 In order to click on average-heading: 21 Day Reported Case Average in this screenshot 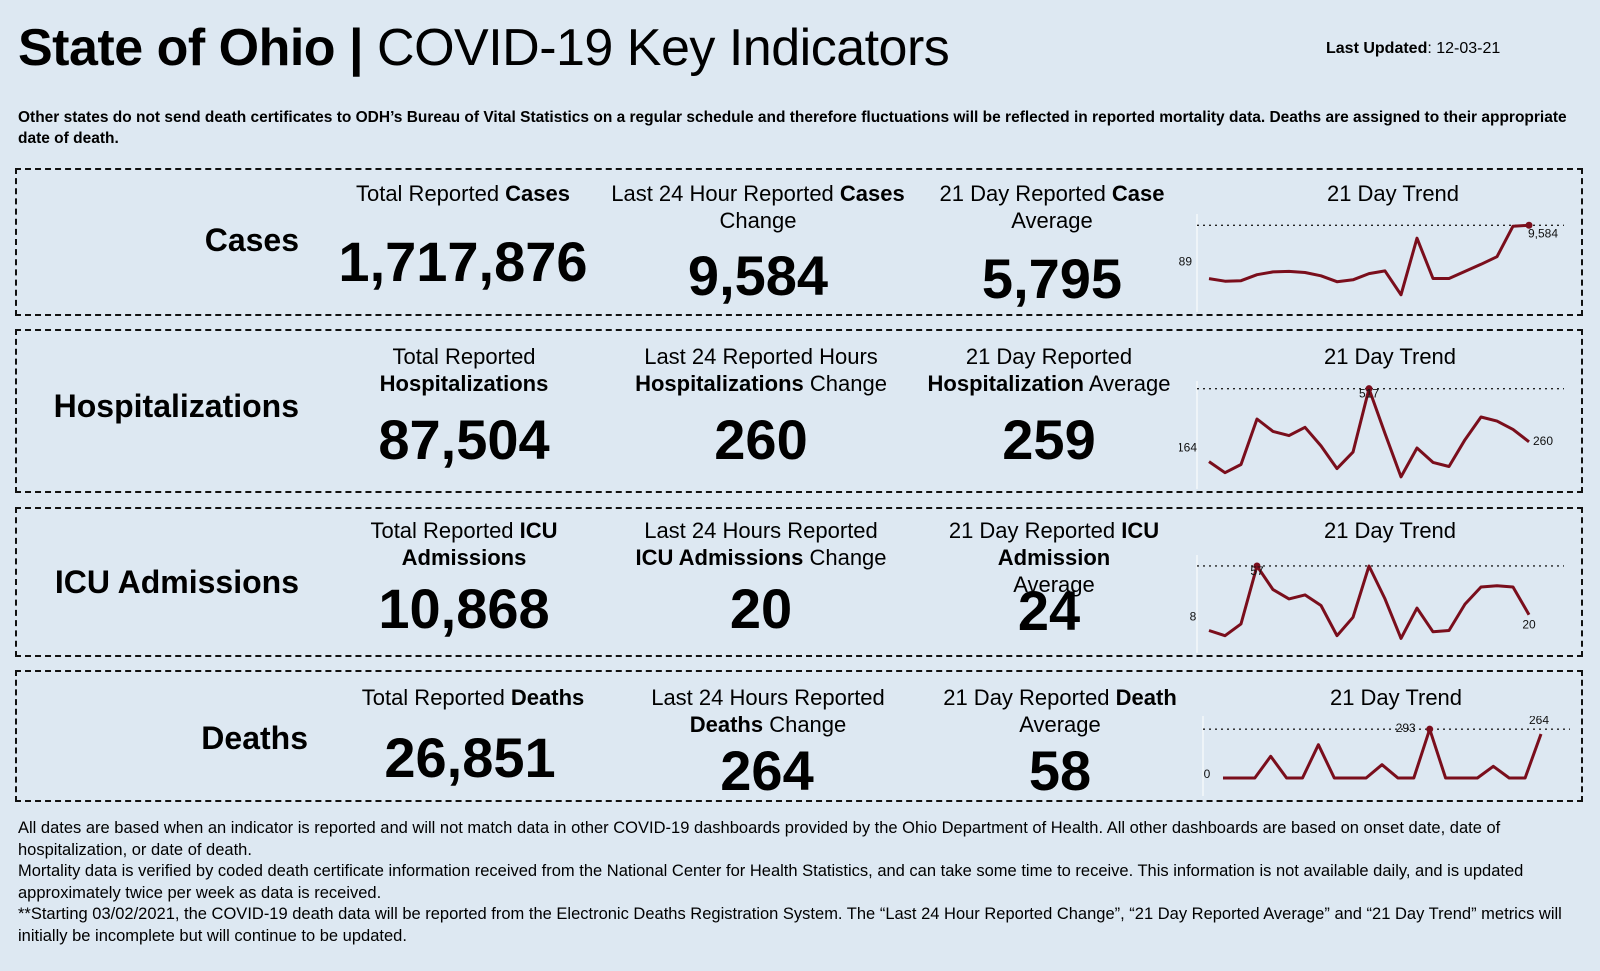, I will do `click(1052, 207)`.